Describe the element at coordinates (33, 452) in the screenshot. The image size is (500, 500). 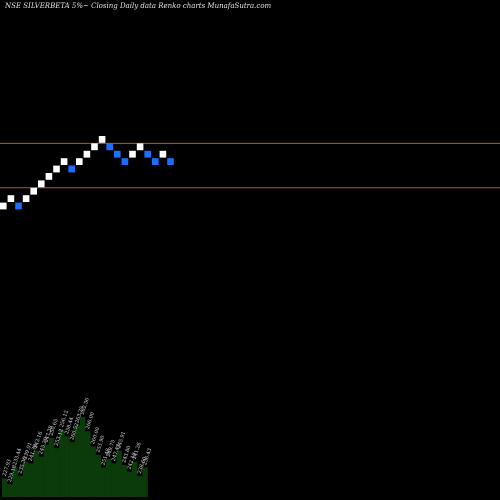
I see `volume-label-5: 241.30` at that location.